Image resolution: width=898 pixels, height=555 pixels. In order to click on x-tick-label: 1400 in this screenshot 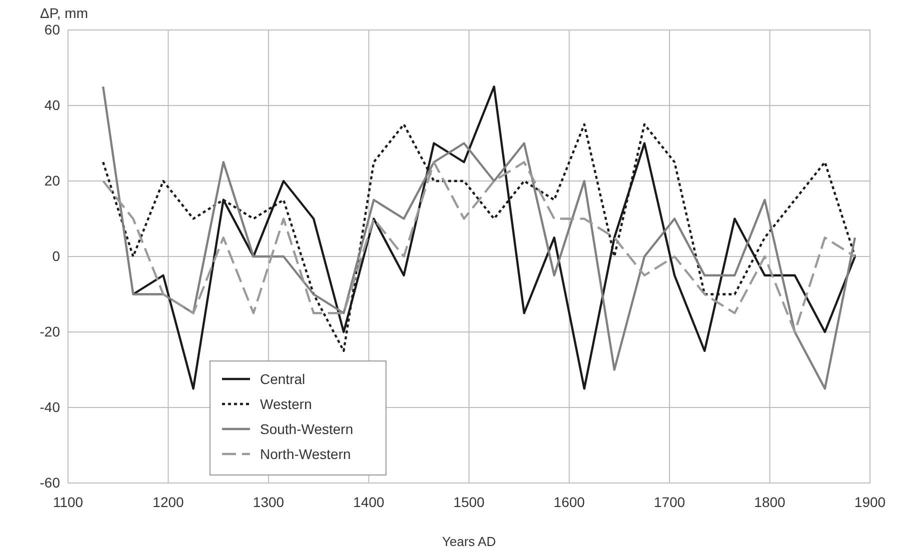, I will do `click(369, 502)`.